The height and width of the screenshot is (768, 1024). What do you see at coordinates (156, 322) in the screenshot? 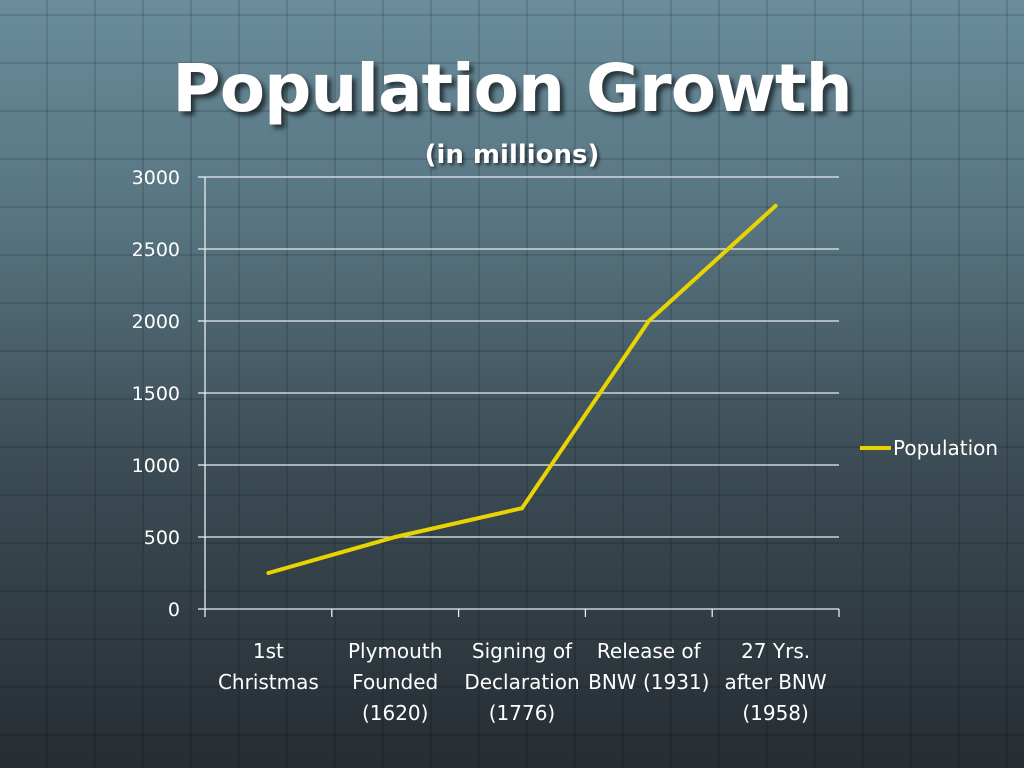
I see `y-tick-label: 2000` at bounding box center [156, 322].